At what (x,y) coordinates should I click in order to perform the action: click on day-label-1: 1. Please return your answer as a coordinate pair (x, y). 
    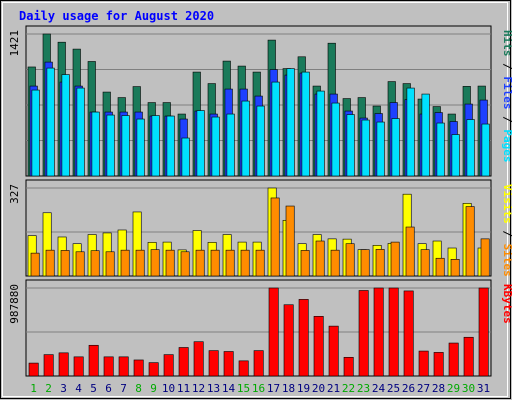
    Looking at the image, I should click on (33, 388).